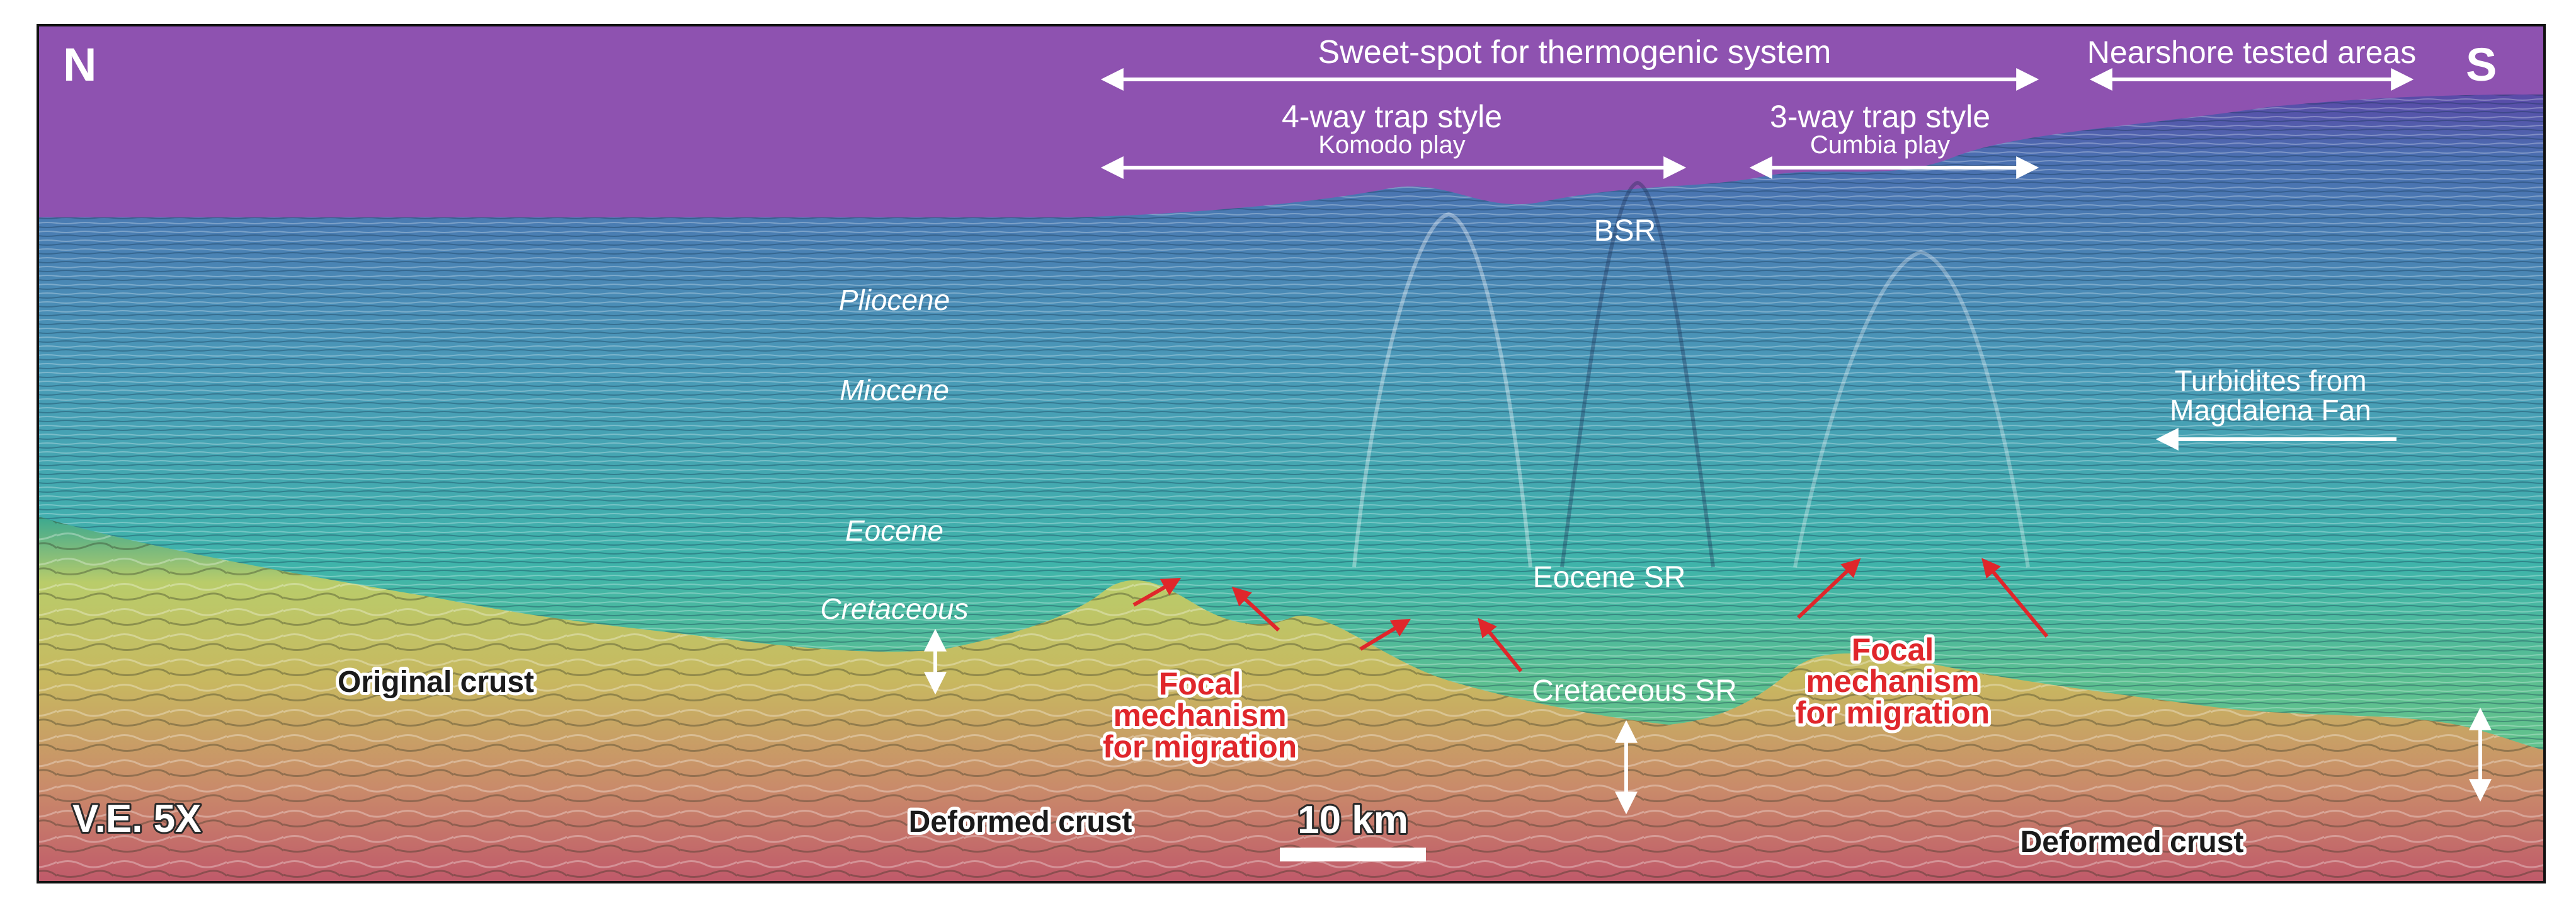  Describe the element at coordinates (1392, 116) in the screenshot. I see `four-way-title: 4-way trap style` at that location.